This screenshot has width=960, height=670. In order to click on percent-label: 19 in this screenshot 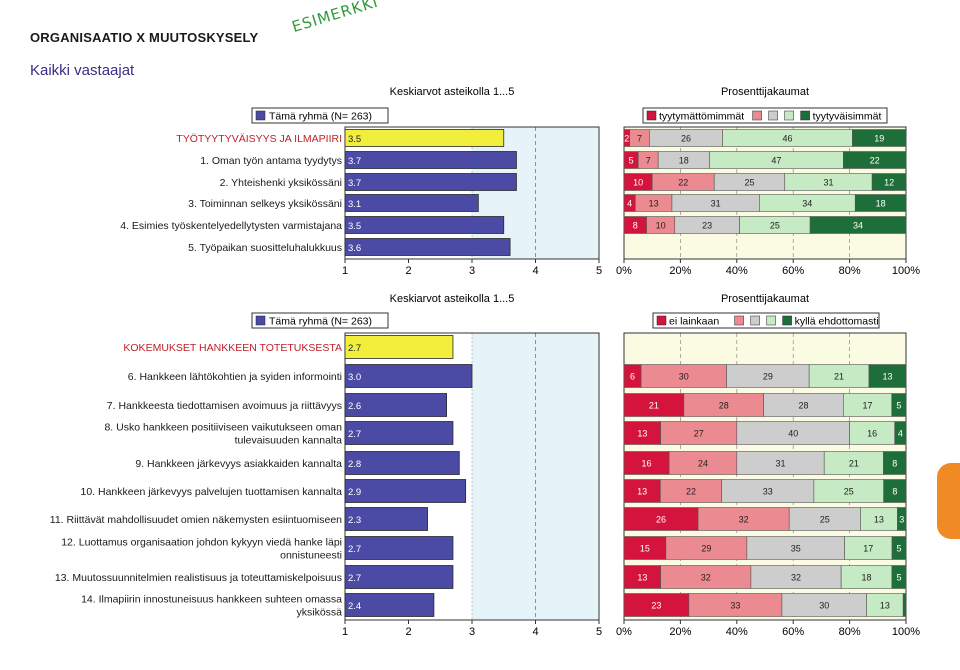, I will do `click(879, 139)`.